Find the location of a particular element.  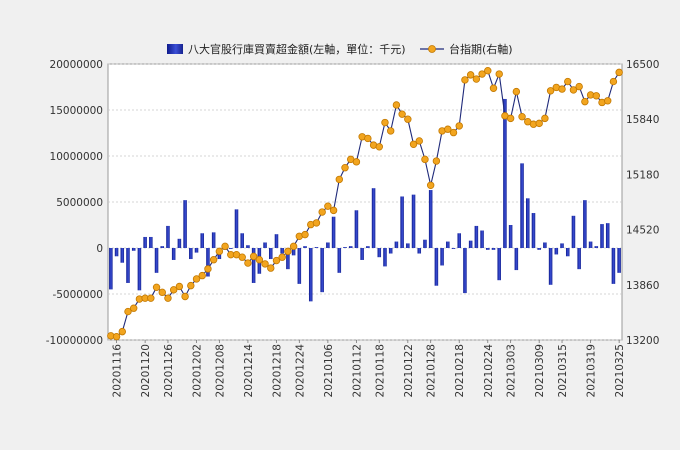

right-tick-label: 13200 is located at coordinates (642, 341).